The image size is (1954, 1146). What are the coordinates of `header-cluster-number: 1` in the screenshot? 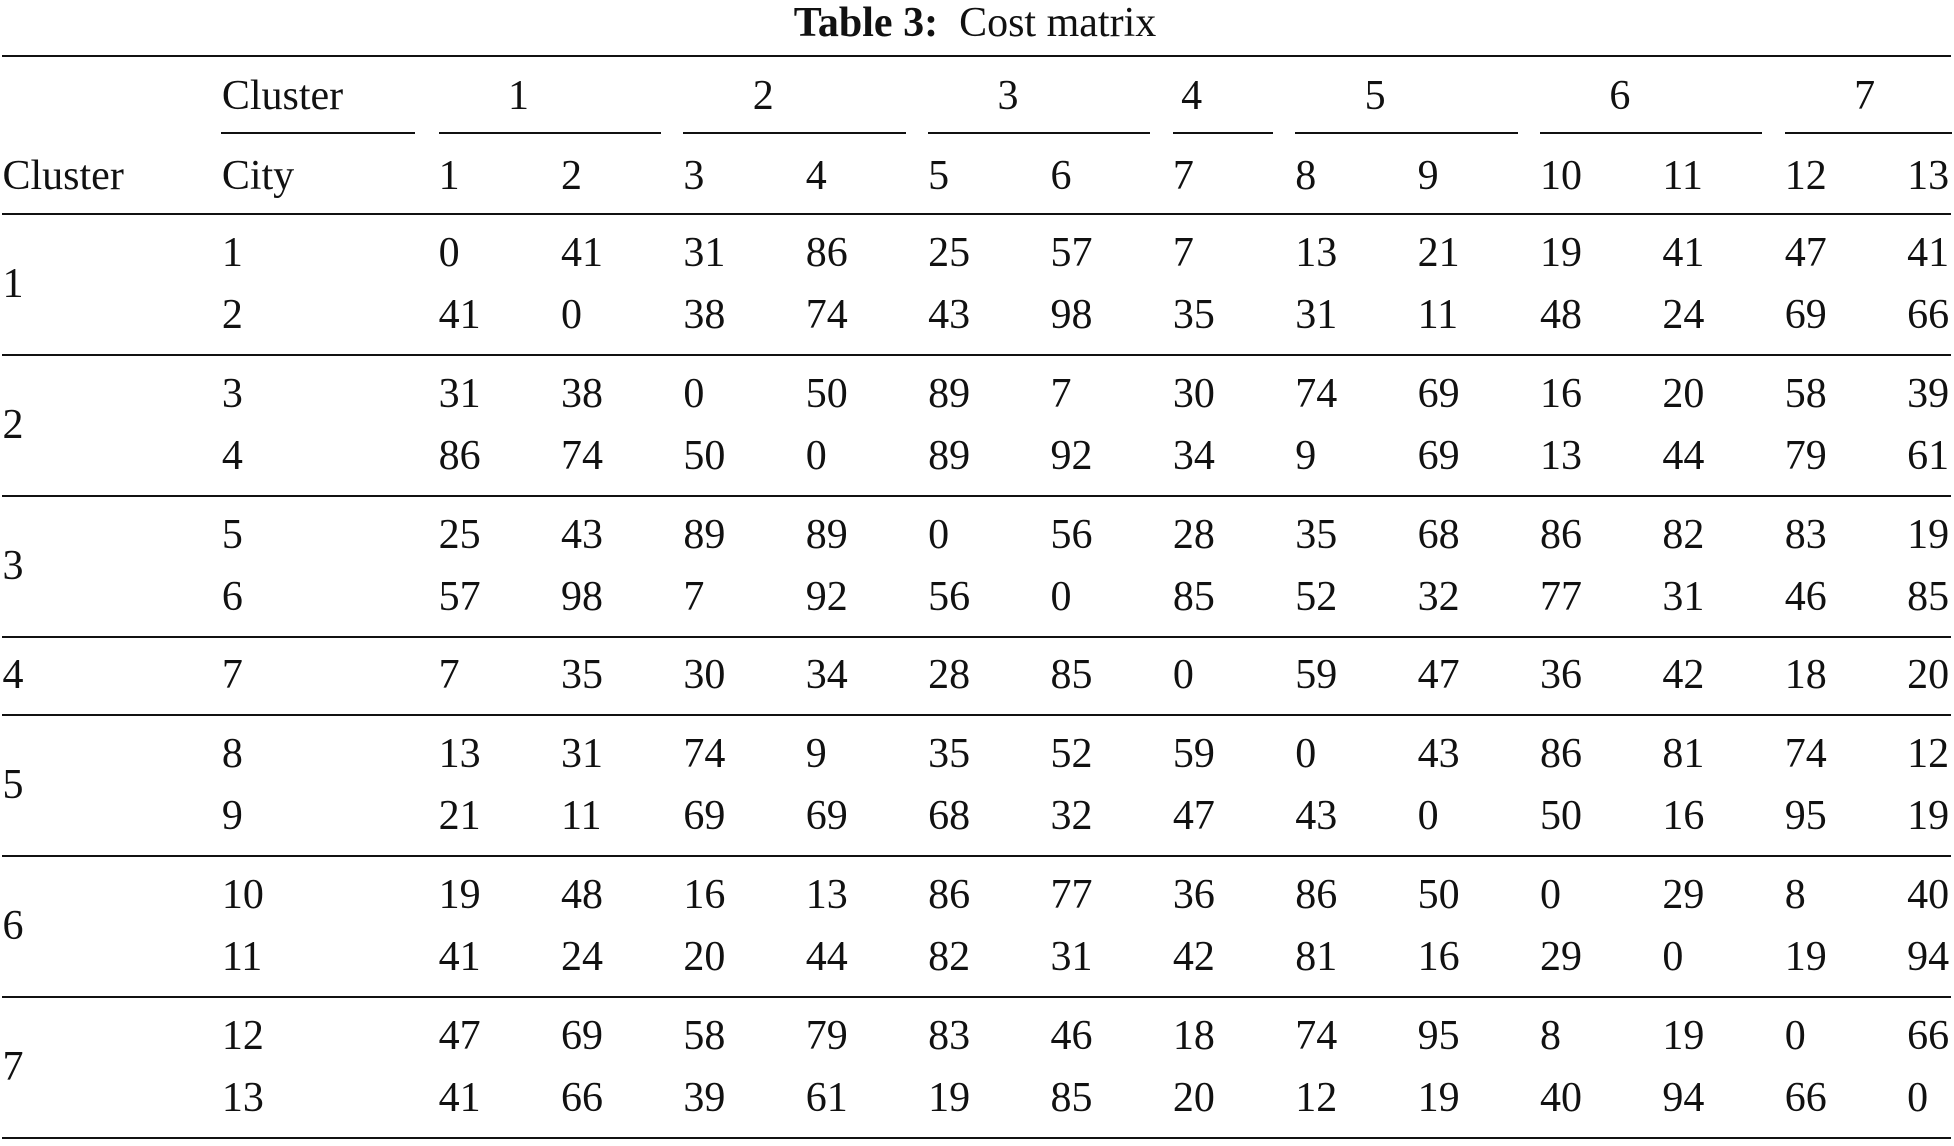 It's located at (519, 95).